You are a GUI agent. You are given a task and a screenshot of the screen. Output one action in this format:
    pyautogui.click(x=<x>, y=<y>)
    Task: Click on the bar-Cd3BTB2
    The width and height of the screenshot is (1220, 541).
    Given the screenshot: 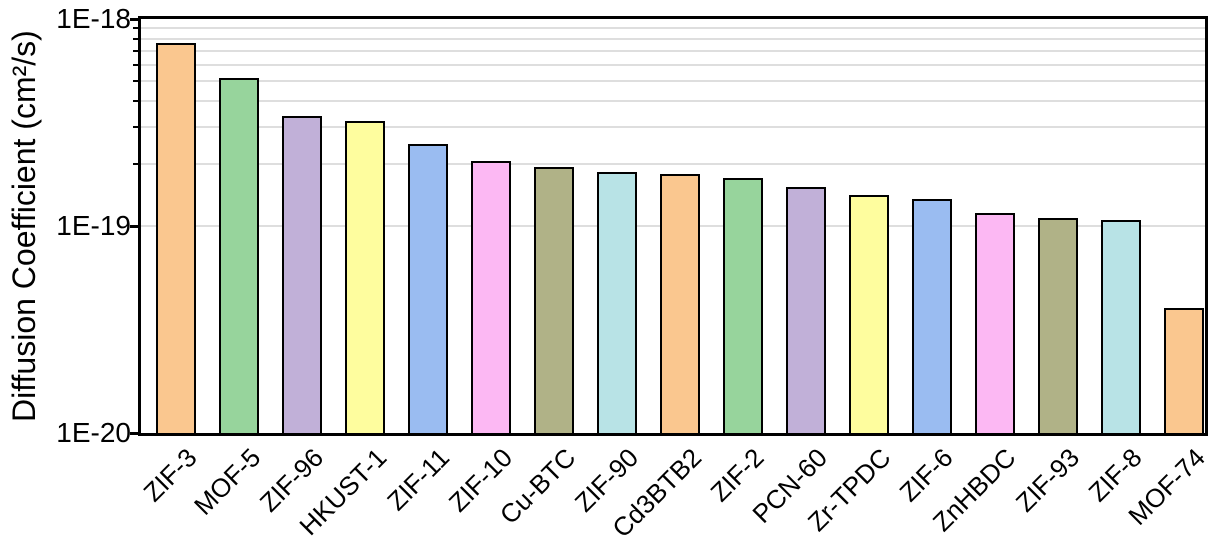 What is the action you would take?
    pyautogui.click(x=679, y=303)
    